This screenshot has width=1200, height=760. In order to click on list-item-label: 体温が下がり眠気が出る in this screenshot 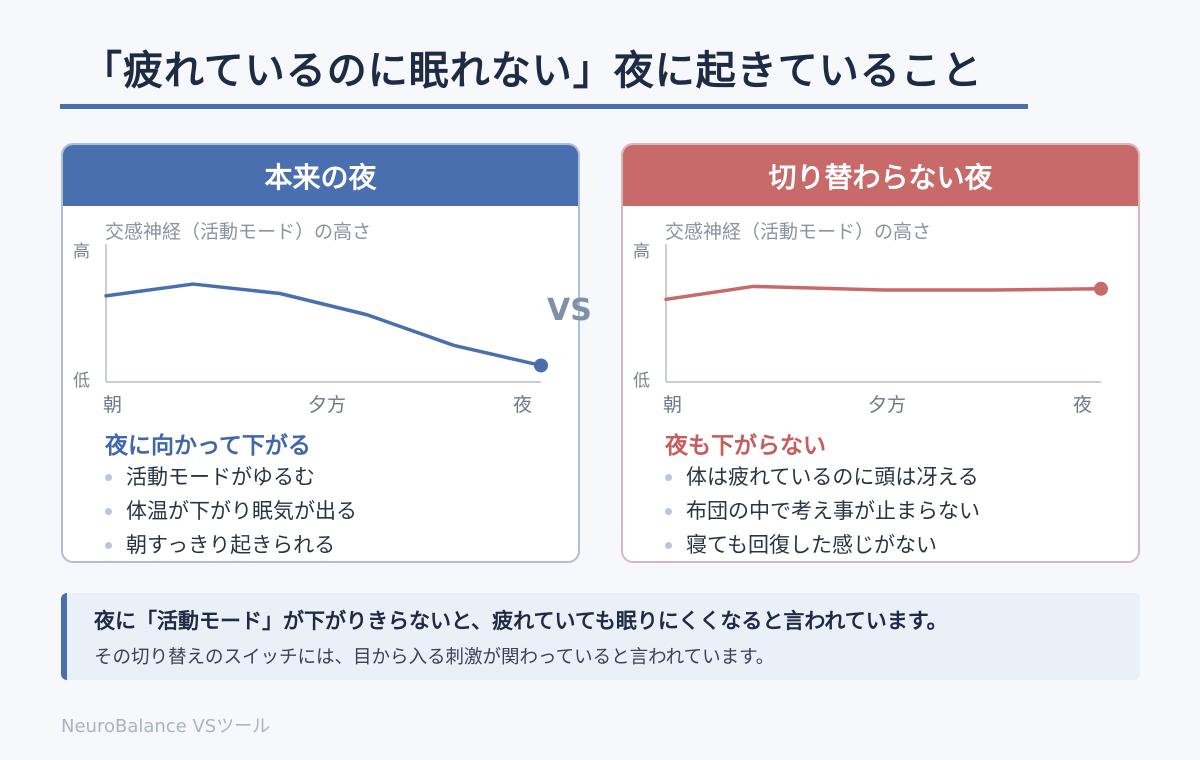, I will do `click(241, 511)`.